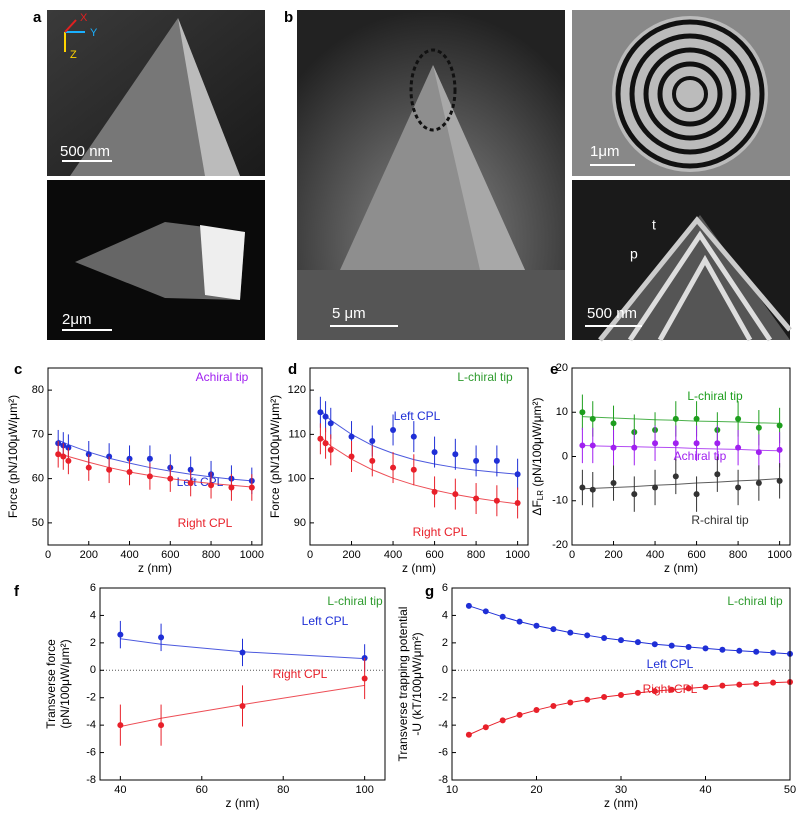 This screenshot has width=800, height=825. What do you see at coordinates (300, 523) in the screenshot?
I see `y-tick-label: 90` at bounding box center [300, 523].